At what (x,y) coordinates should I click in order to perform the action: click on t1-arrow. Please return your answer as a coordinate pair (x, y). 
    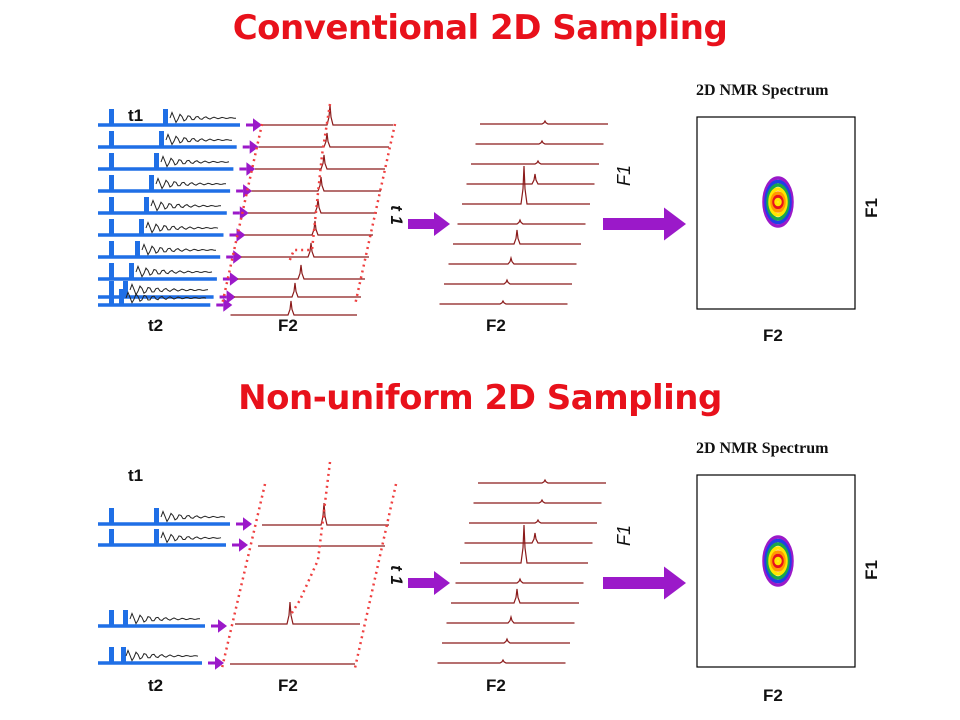
    Looking at the image, I should click on (429, 224).